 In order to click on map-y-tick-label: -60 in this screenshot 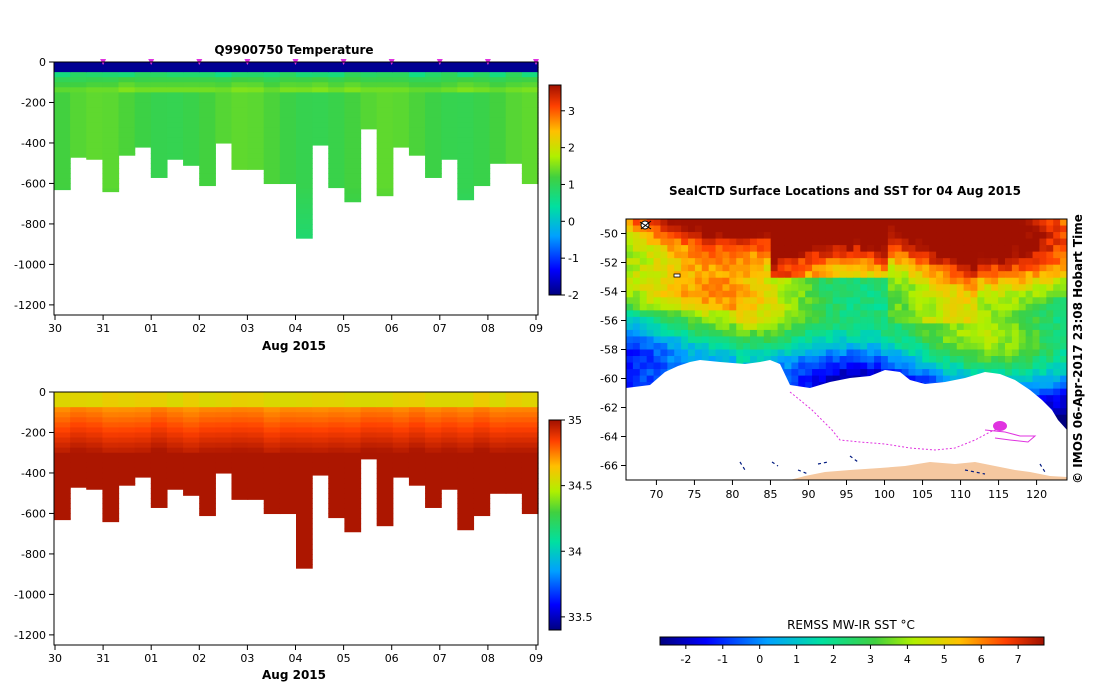, I will do `click(609, 379)`.